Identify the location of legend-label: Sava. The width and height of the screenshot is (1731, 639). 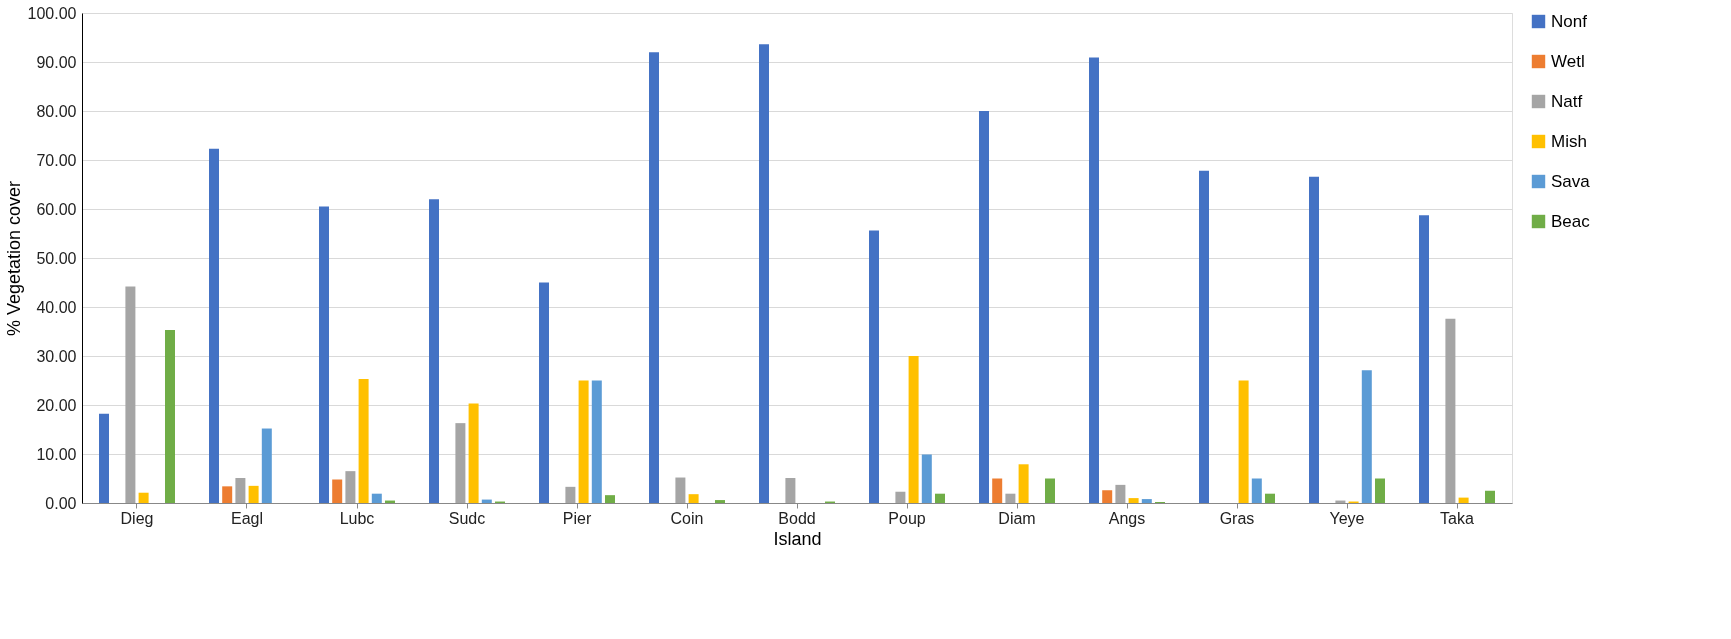
(1571, 181).